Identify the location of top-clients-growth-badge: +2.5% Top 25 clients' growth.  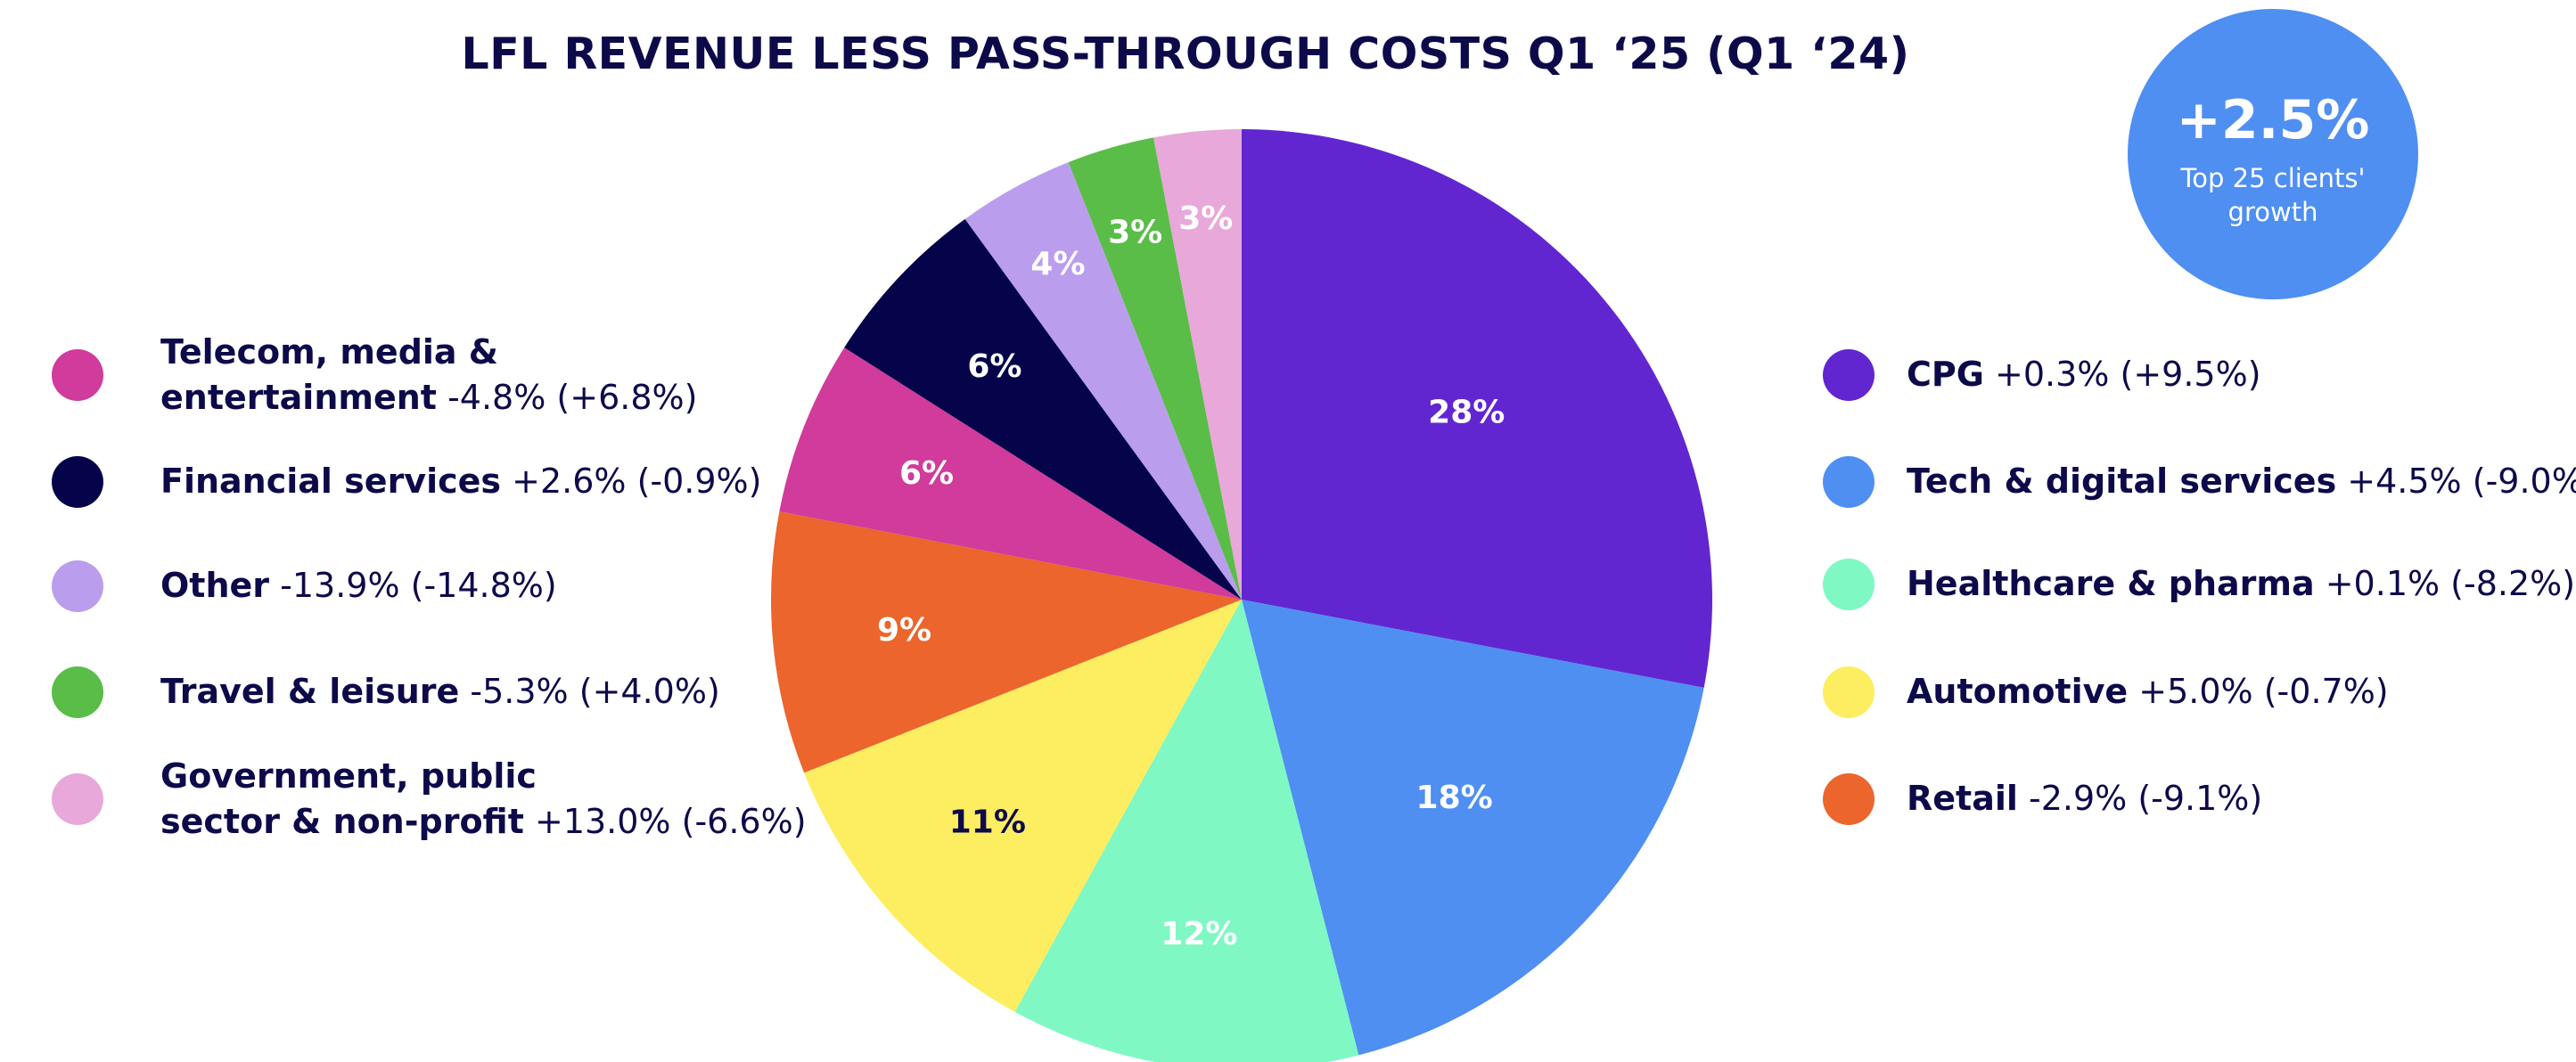
(2273, 154).